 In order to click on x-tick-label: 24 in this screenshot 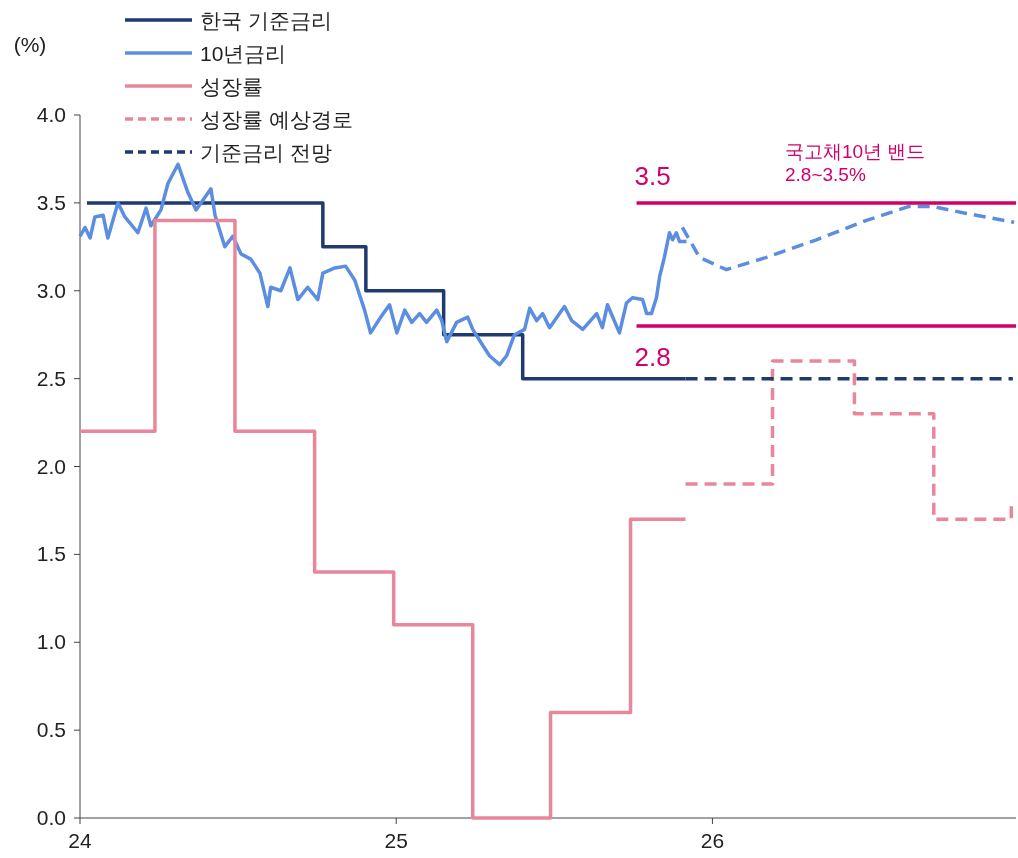, I will do `click(80, 840)`.